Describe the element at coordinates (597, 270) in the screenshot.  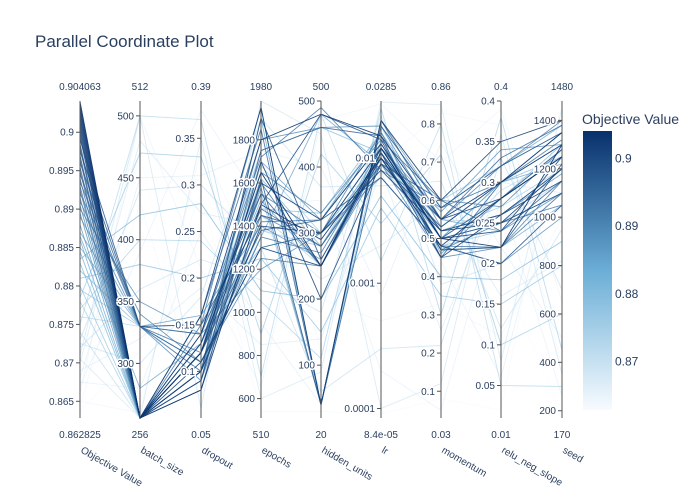
I see `colorbar-gradient` at that location.